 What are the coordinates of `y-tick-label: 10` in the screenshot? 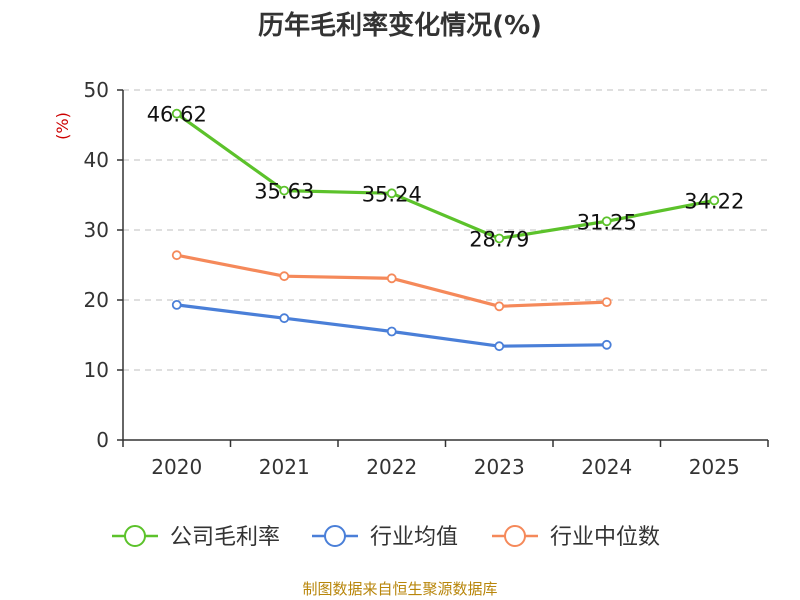 It's located at (96, 370).